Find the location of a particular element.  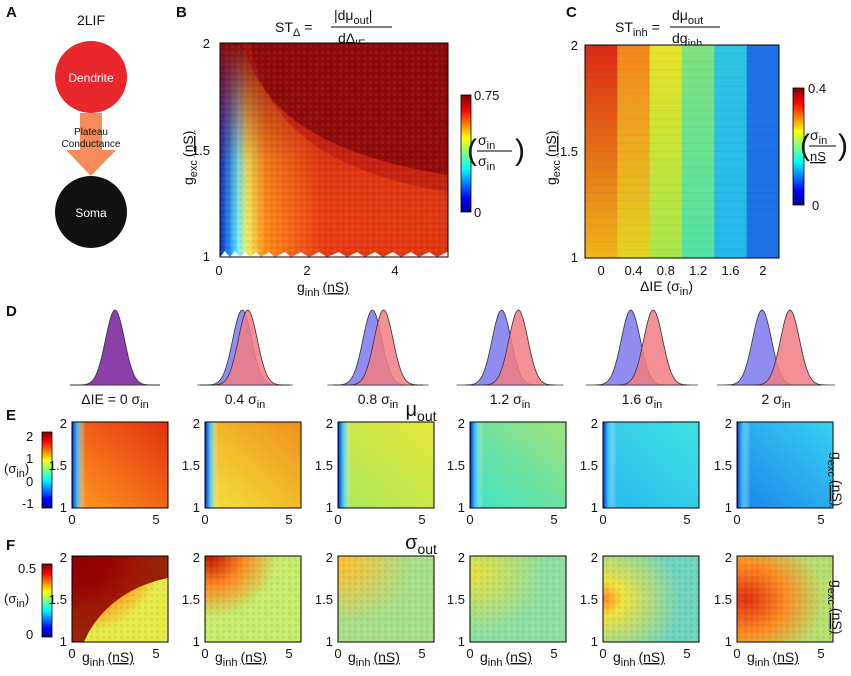

panel-c-heatmap is located at coordinates (682, 151).